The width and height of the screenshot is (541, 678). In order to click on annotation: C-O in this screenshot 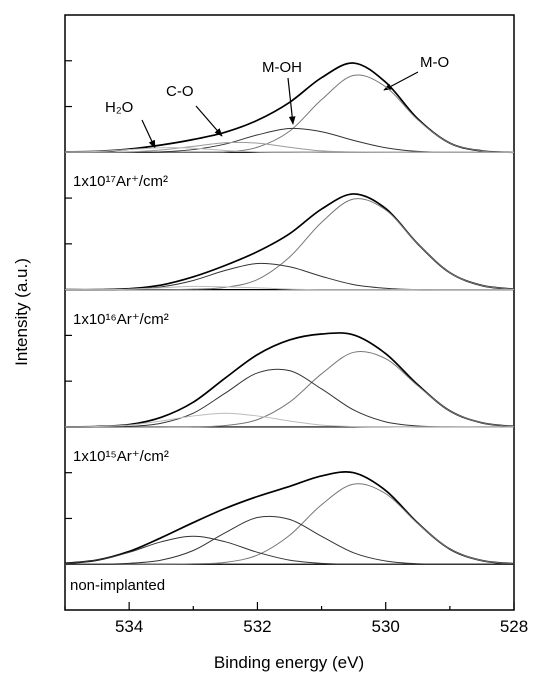, I will do `click(180, 91)`.